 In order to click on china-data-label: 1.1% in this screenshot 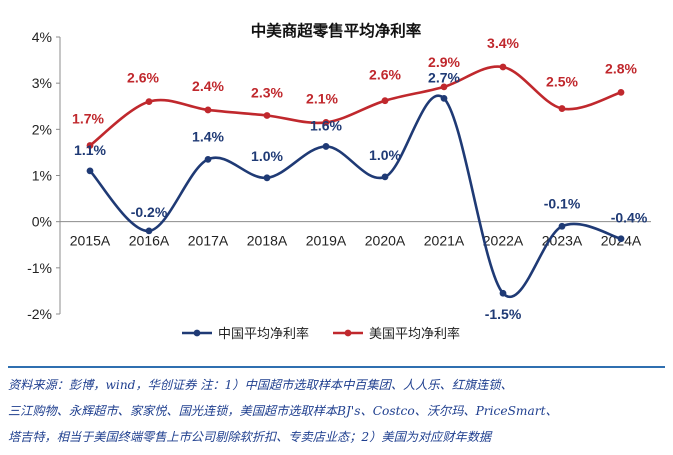, I will do `click(90, 150)`.